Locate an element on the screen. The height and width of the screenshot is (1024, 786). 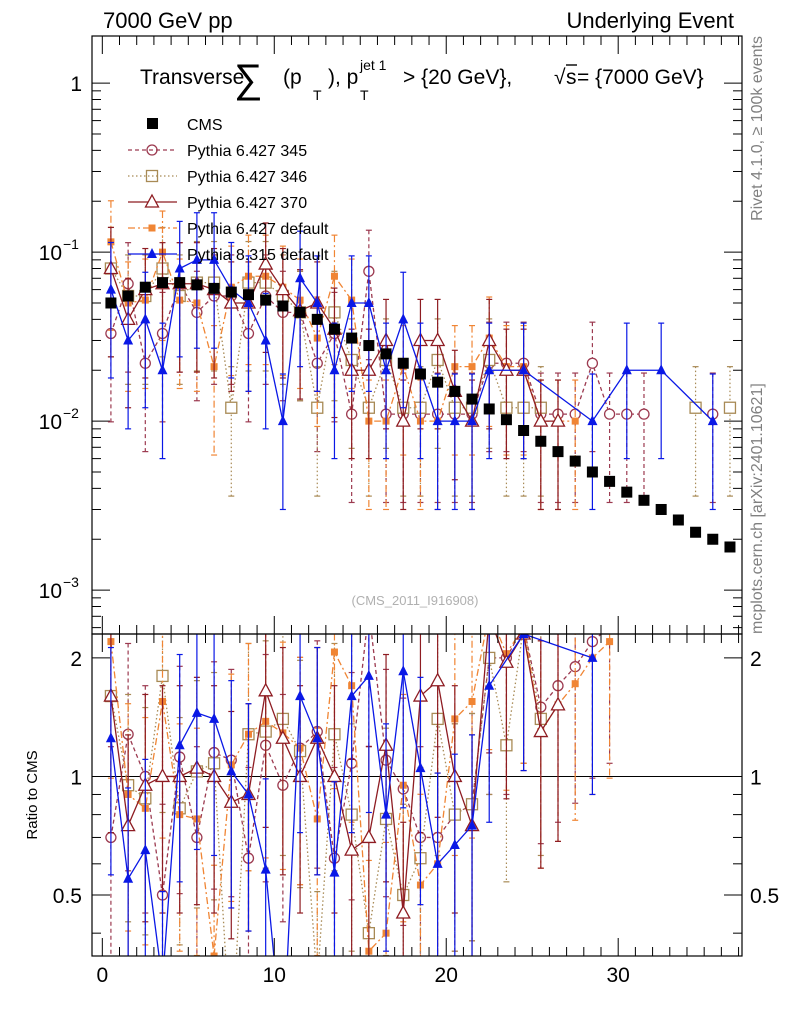
main-ytick-exponent: −3 is located at coordinates (71, 582).